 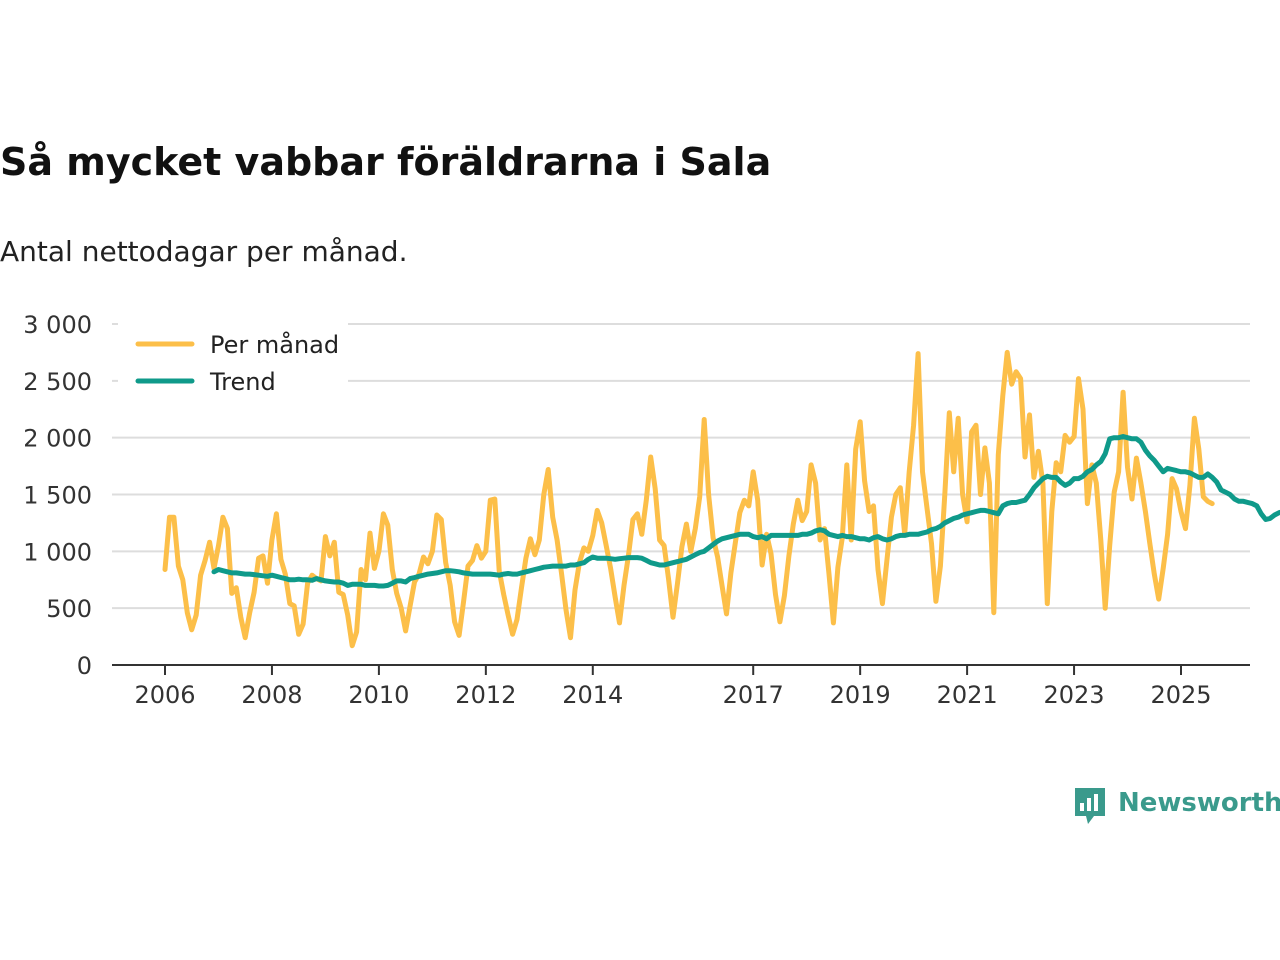 I want to click on legend: Per månad Trend, so click(x=233, y=360).